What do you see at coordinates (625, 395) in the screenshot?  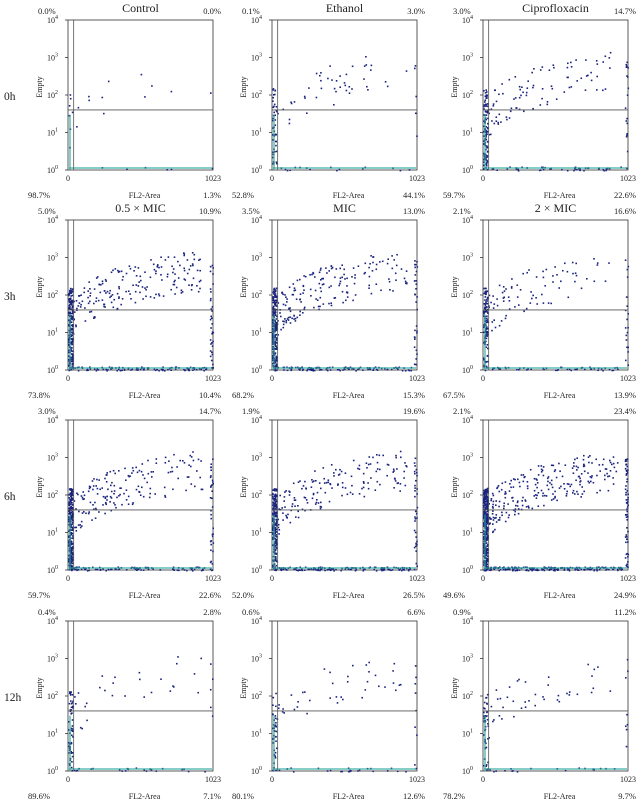 I see `pct-lower-right: 13.9%` at bounding box center [625, 395].